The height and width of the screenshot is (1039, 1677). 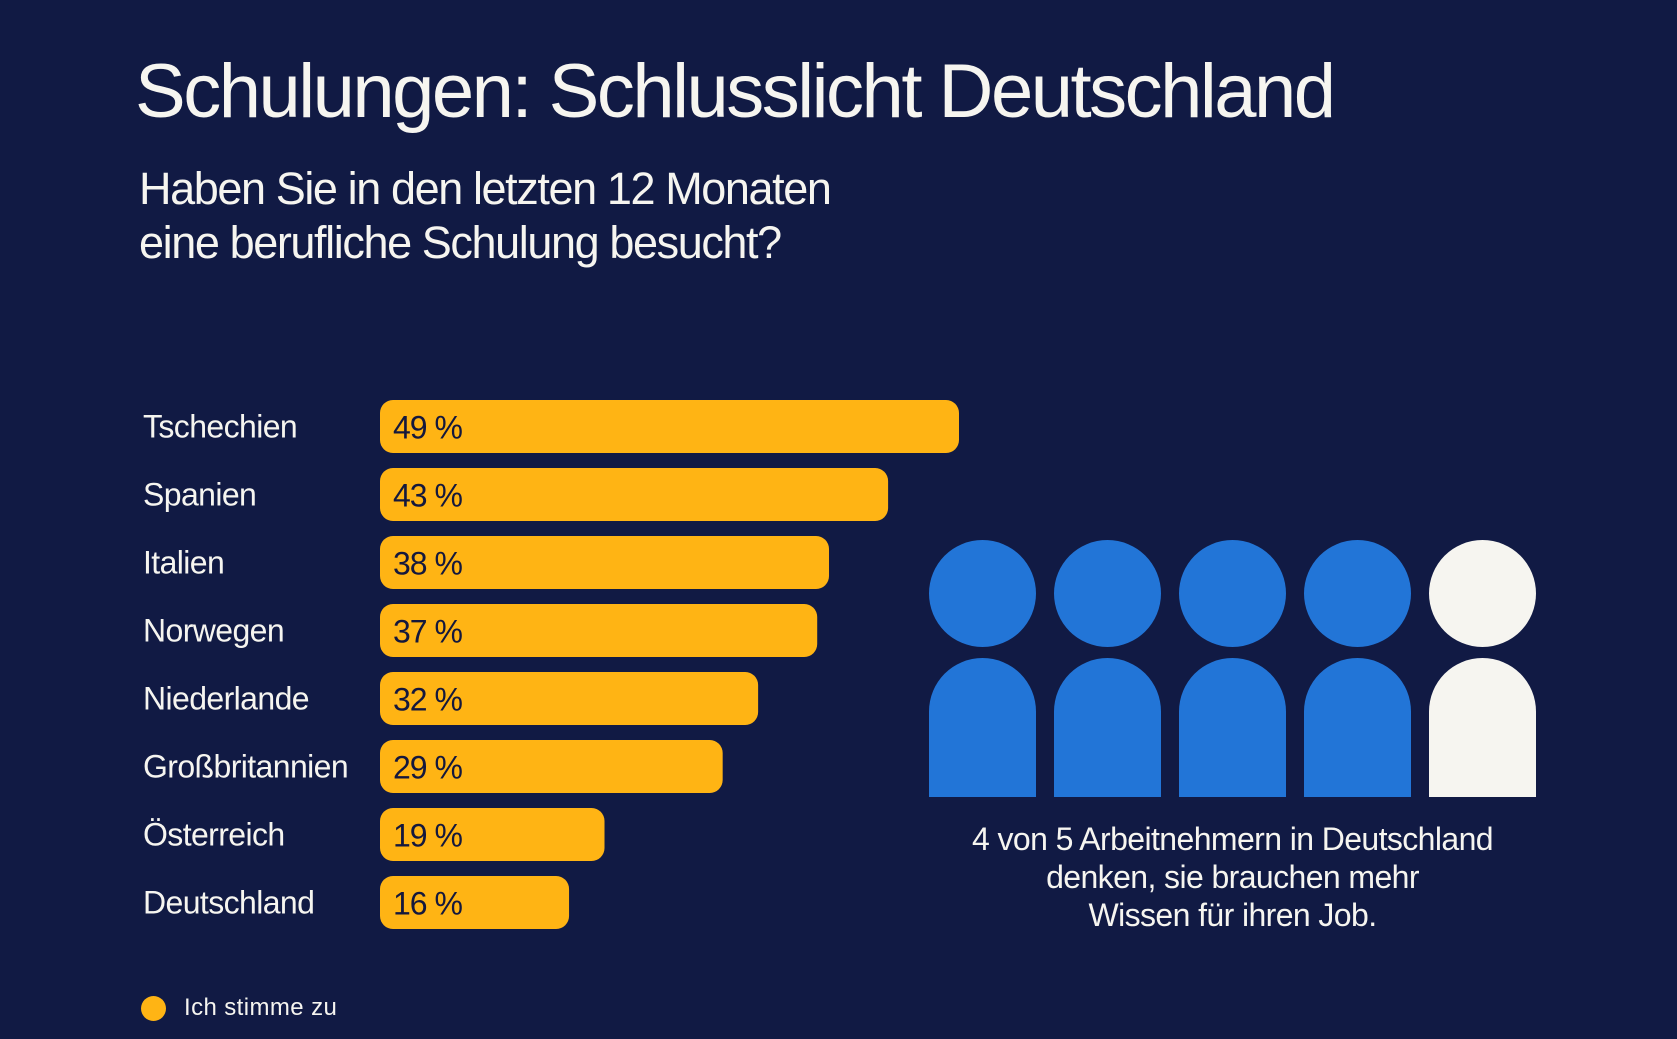 I want to click on bar-row: Großbritannien 29 %, so click(x=433, y=766).